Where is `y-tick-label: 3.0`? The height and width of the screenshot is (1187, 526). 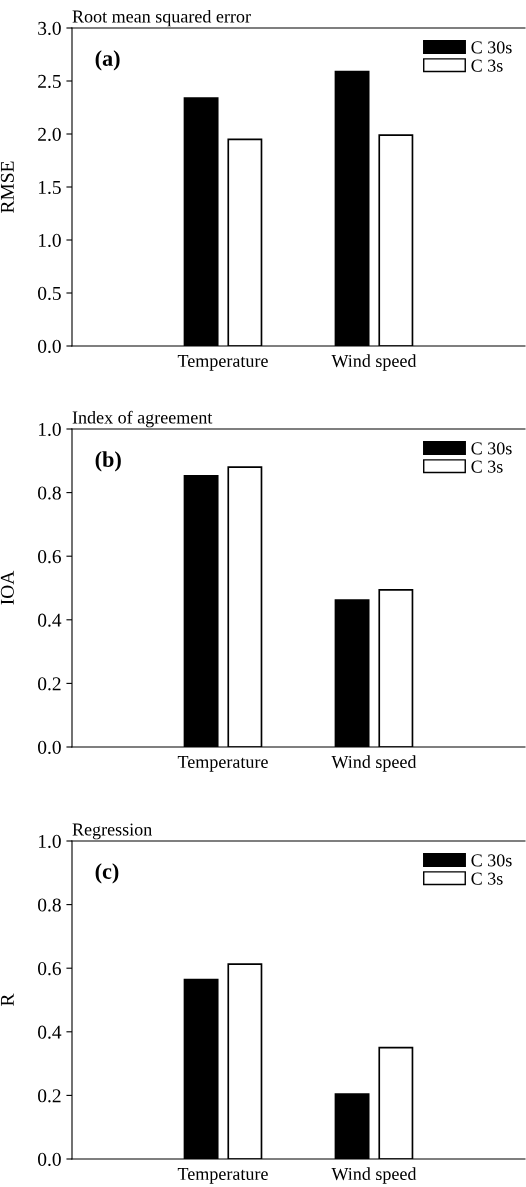 y-tick-label: 3.0 is located at coordinates (49, 28).